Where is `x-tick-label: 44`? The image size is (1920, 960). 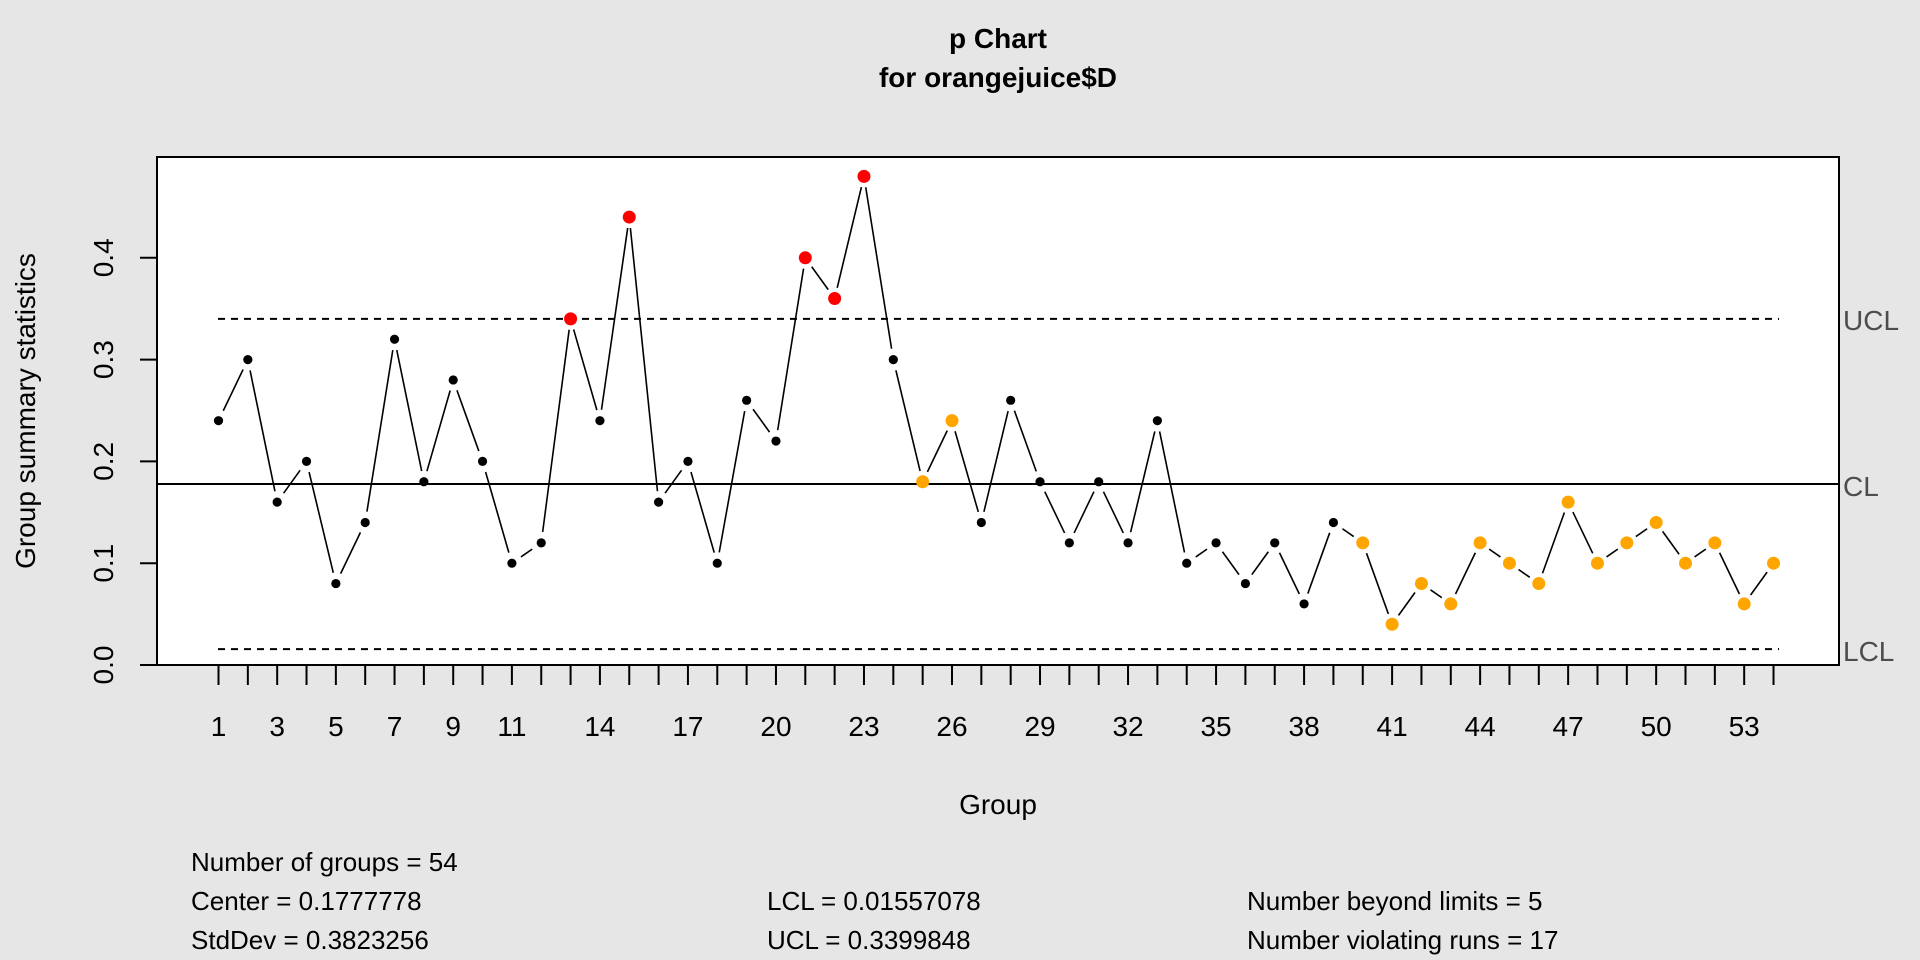 x-tick-label: 44 is located at coordinates (1480, 726).